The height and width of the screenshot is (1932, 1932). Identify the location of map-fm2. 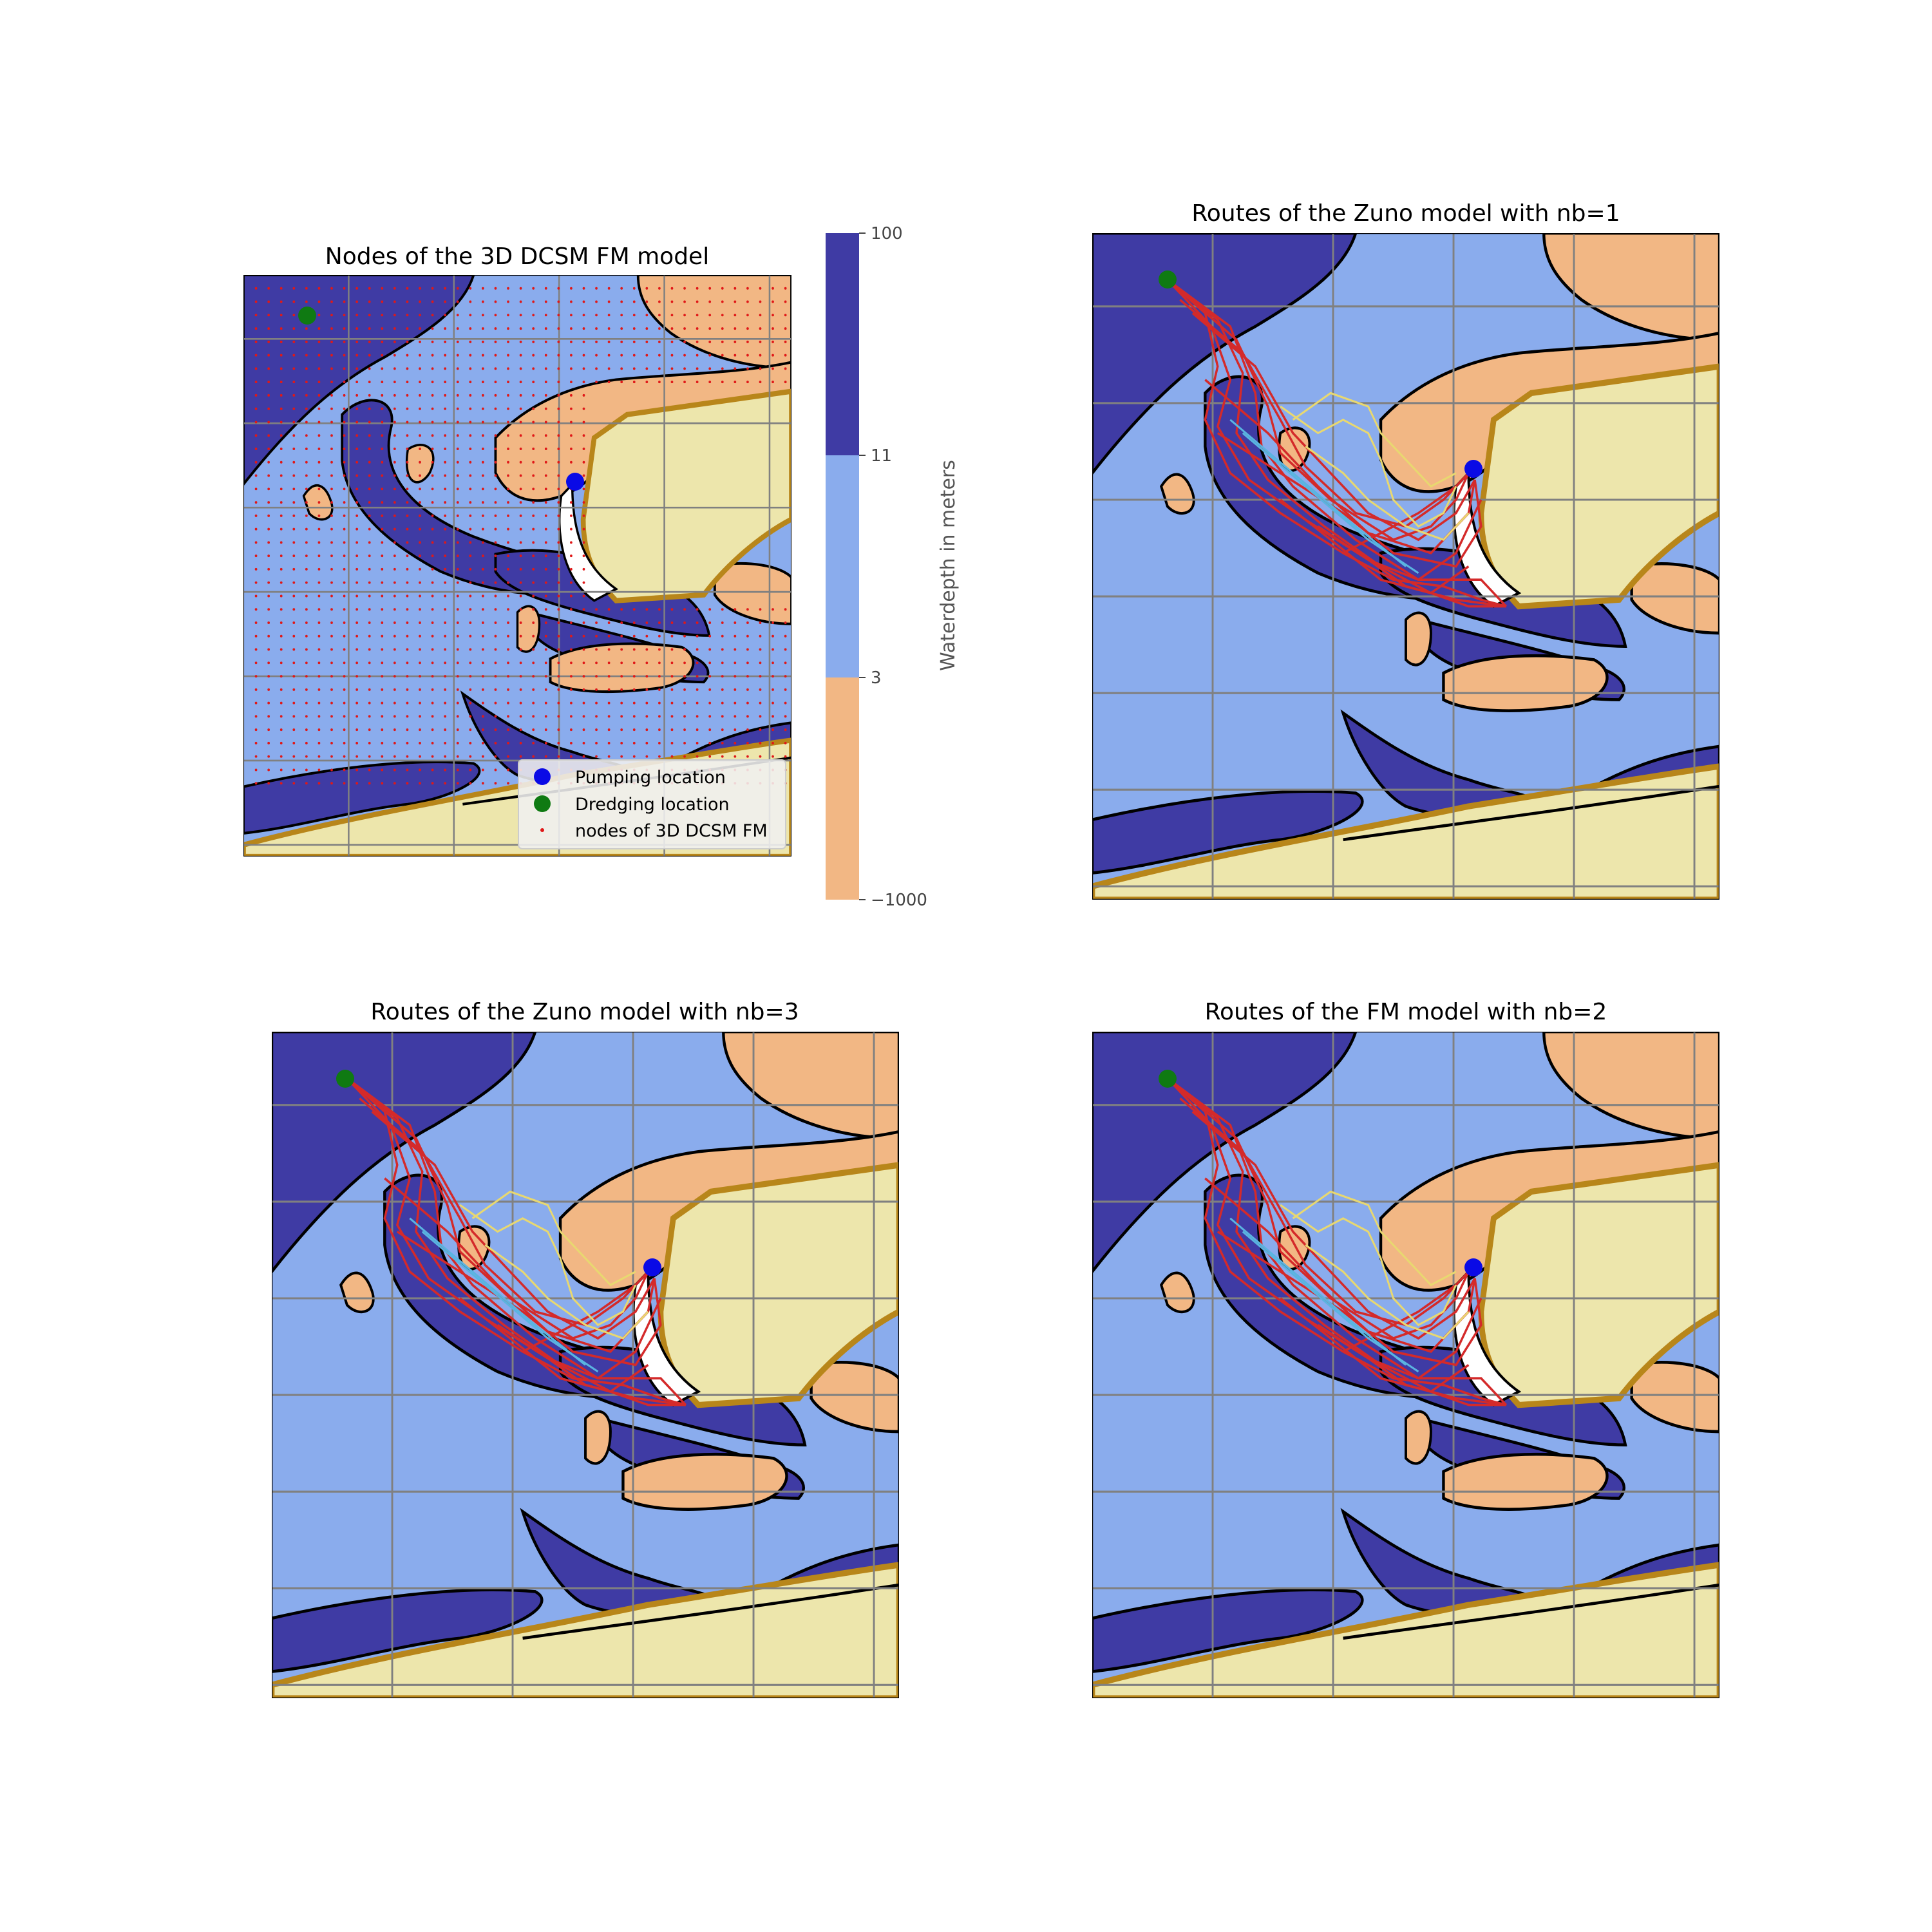
(1405, 1365).